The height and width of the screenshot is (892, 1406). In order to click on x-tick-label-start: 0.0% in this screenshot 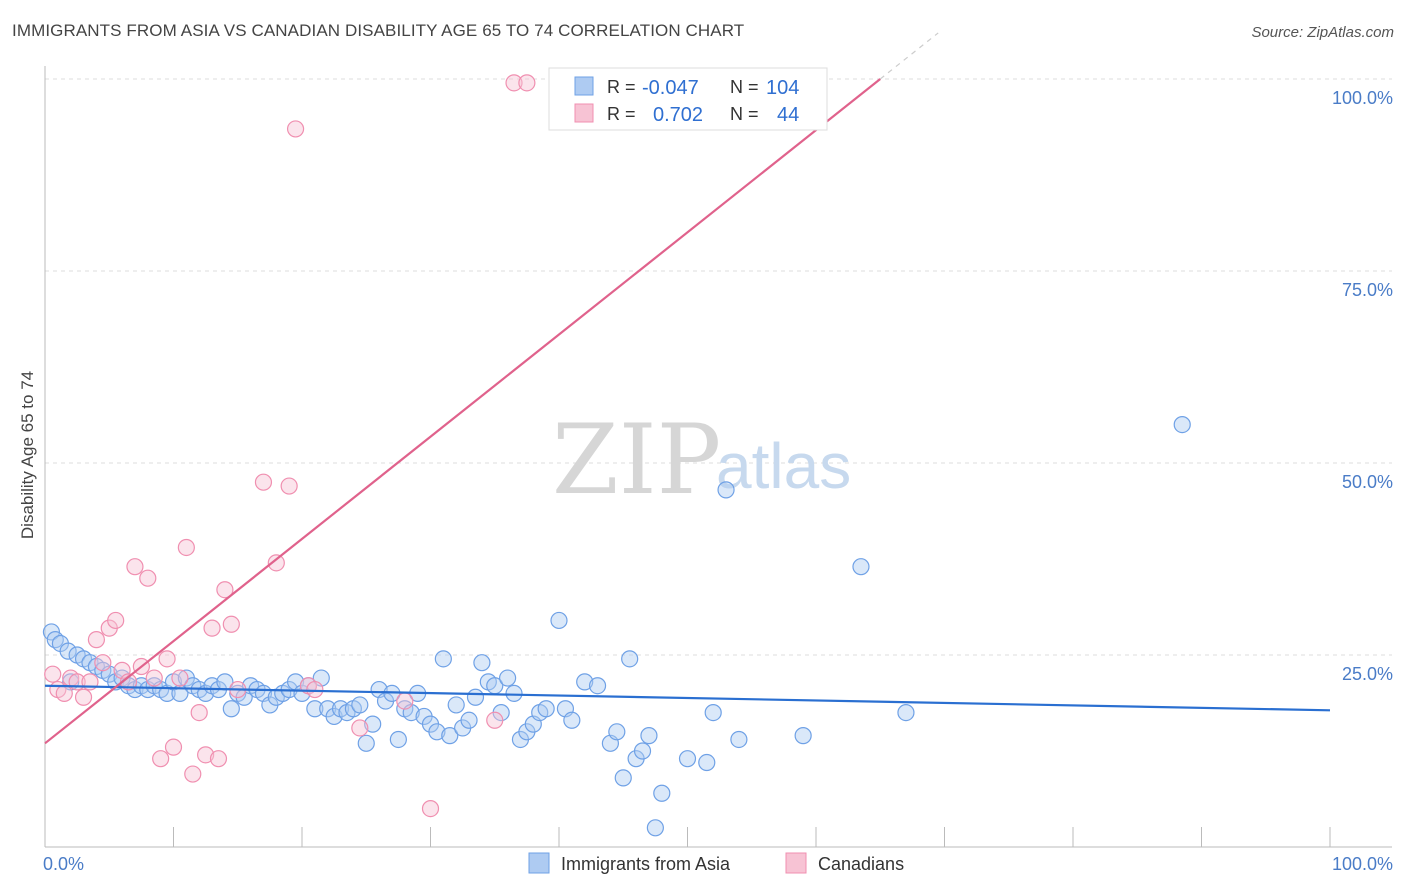, I will do `click(63, 864)`.